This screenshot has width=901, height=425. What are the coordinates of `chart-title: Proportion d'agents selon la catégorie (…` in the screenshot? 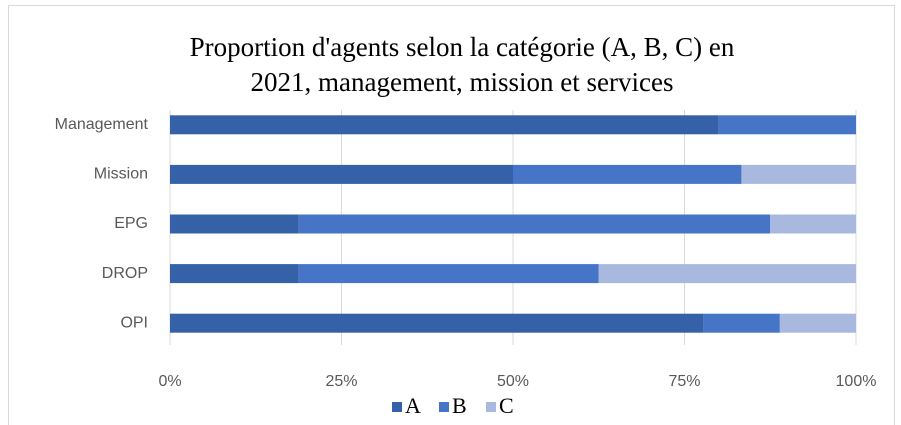 It's located at (462, 47).